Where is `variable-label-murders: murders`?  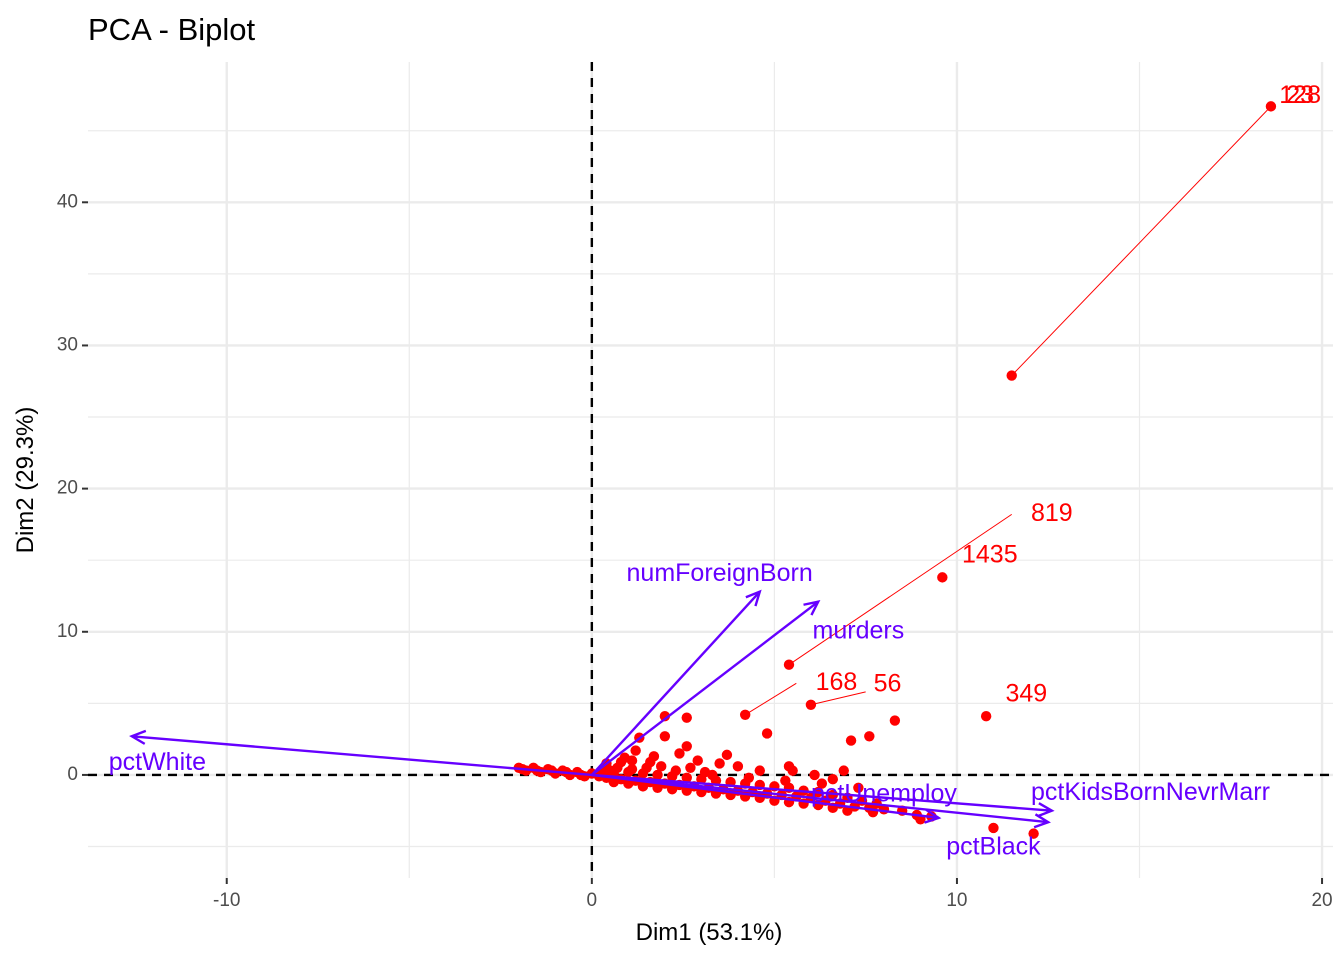 variable-label-murders: murders is located at coordinates (859, 630).